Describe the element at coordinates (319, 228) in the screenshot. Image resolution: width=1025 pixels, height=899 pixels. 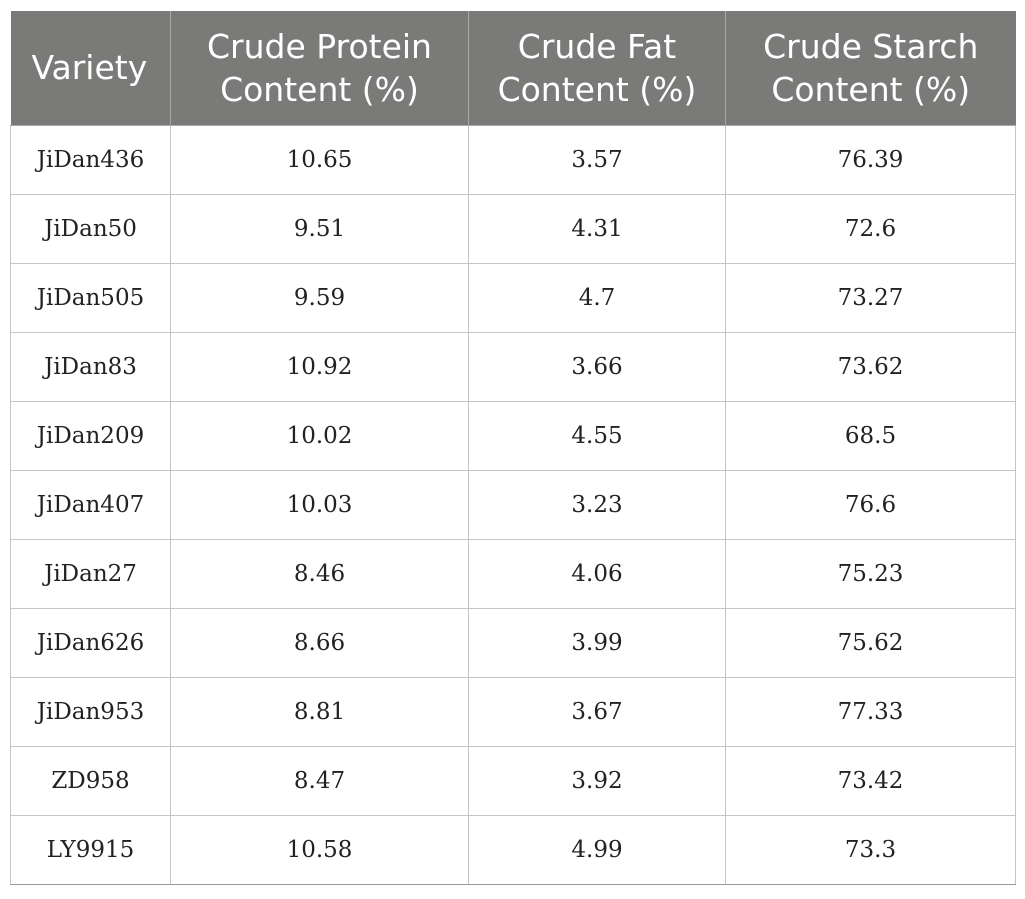
I see `cell-crude-protein: 9.51` at that location.